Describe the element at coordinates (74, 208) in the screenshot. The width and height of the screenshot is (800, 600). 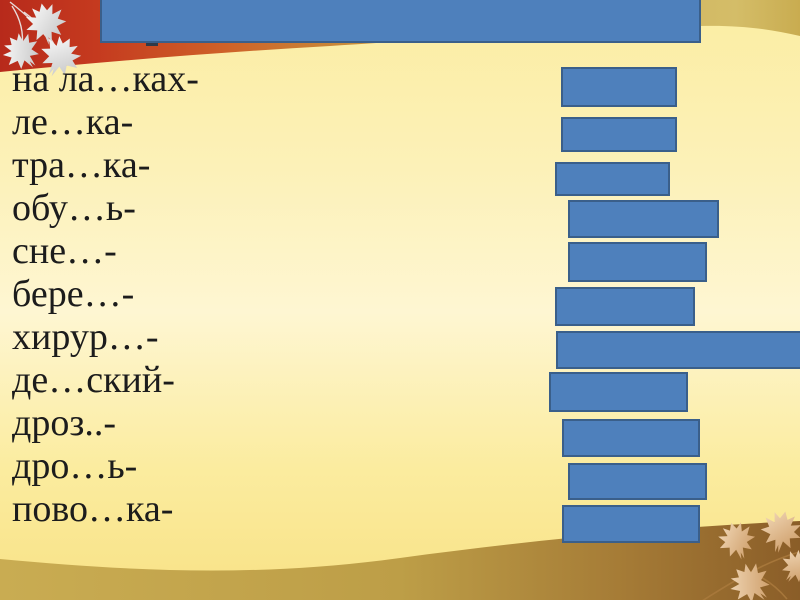
I see `word-item: обу…ь-` at that location.